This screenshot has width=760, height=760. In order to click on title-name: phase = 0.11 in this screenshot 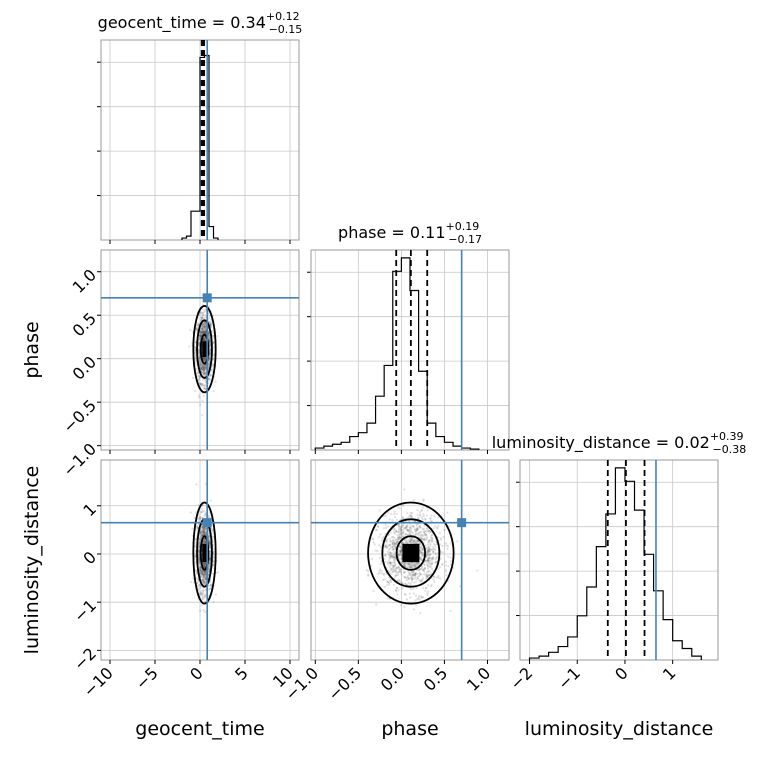, I will do `click(391, 232)`.